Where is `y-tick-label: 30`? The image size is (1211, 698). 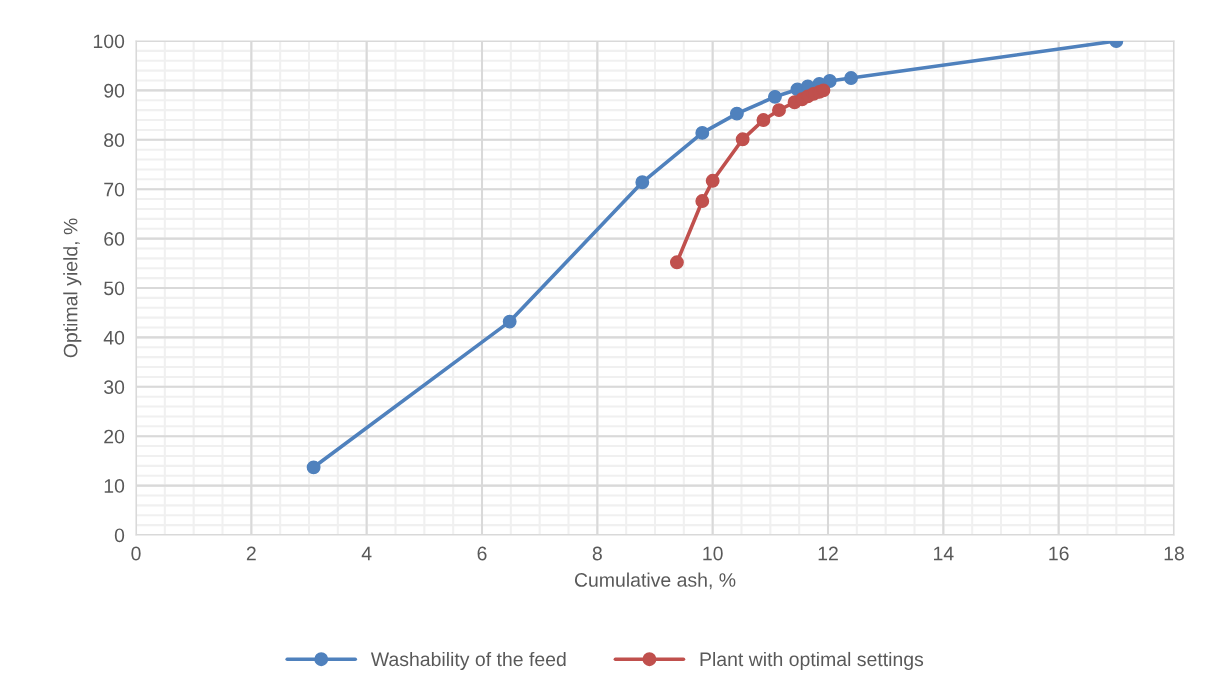 y-tick-label: 30 is located at coordinates (114, 387).